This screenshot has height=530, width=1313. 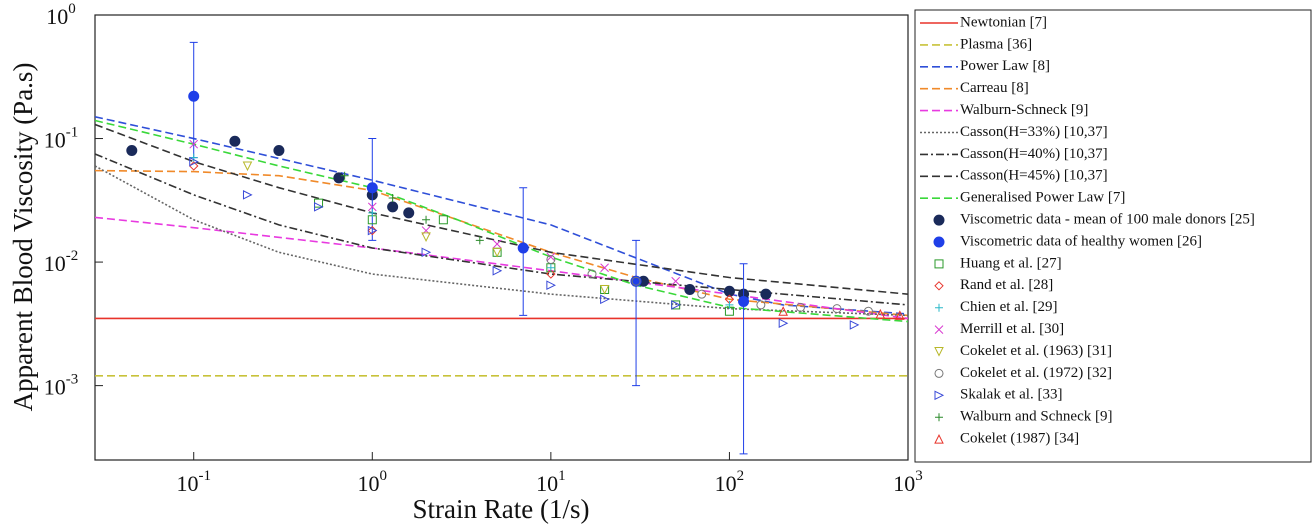 What do you see at coordinates (1081, 241) in the screenshot?
I see `legend-label: Viscometric data of healthy women [26]` at bounding box center [1081, 241].